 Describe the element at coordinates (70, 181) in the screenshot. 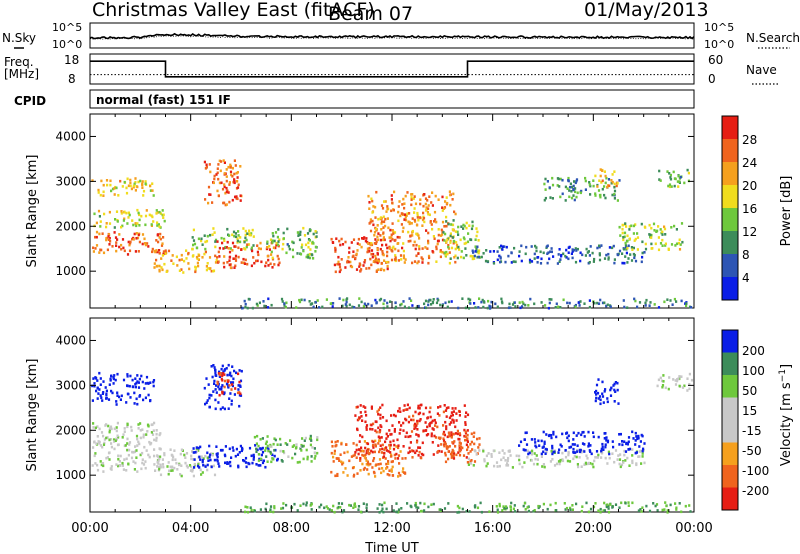

I see `y-tick-label: 3000` at that location.